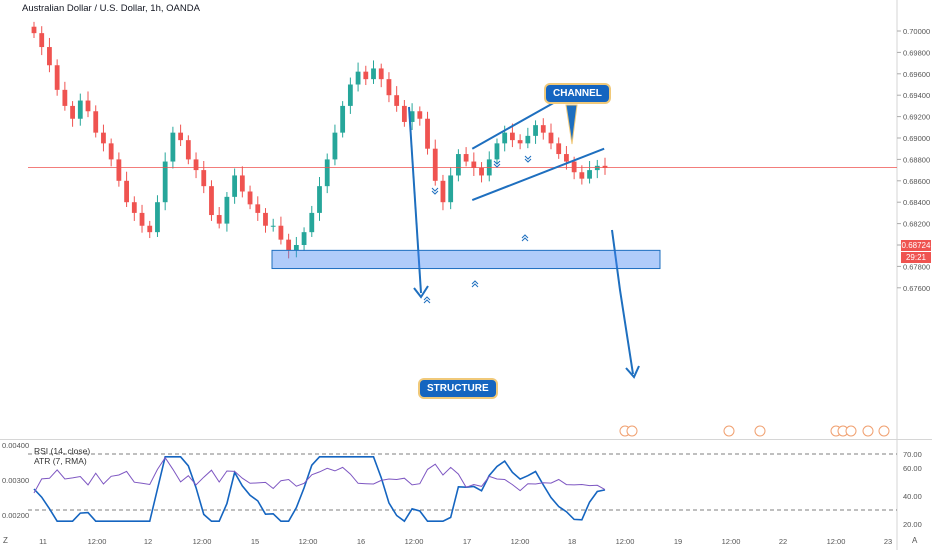 This screenshot has width=932, height=550. Describe the element at coordinates (916, 202) in the screenshot. I see `y-tick-label: 0.68400` at that location.